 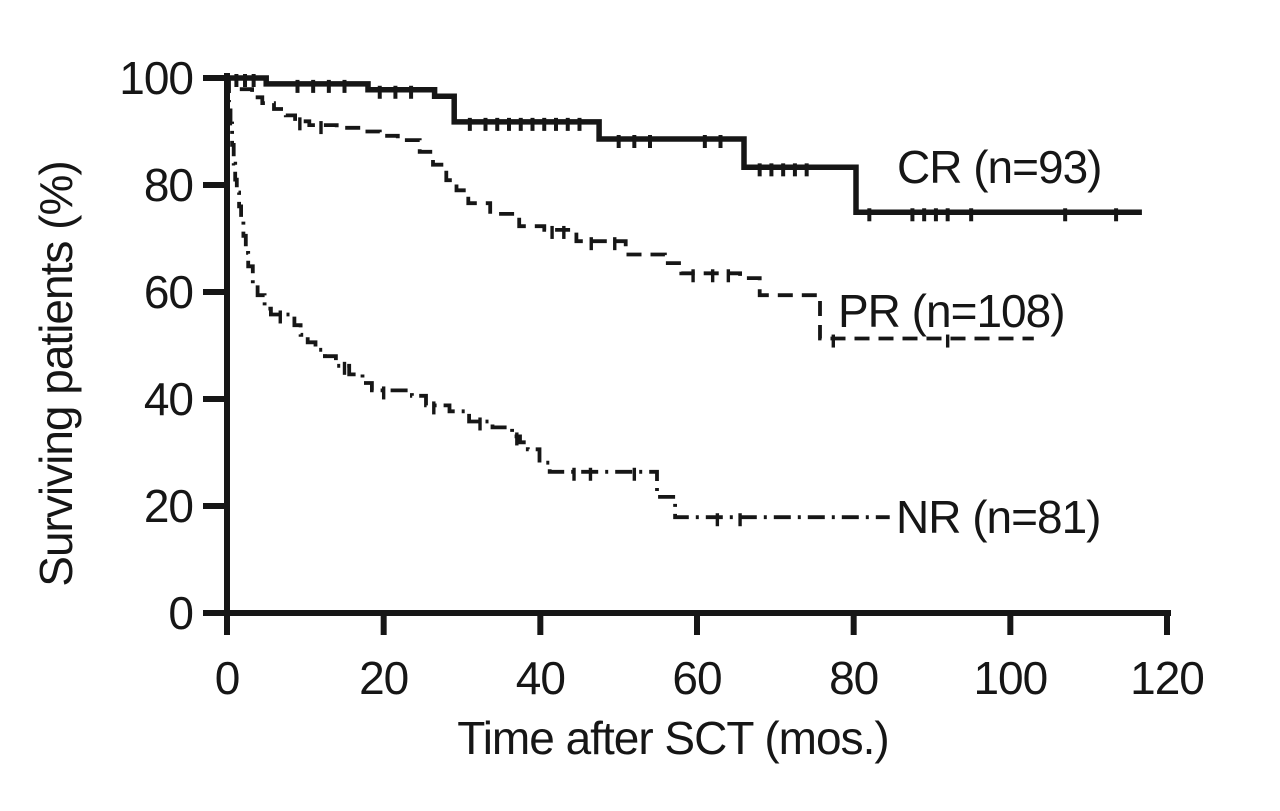 I want to click on x-tick-label: 20, so click(x=383, y=678).